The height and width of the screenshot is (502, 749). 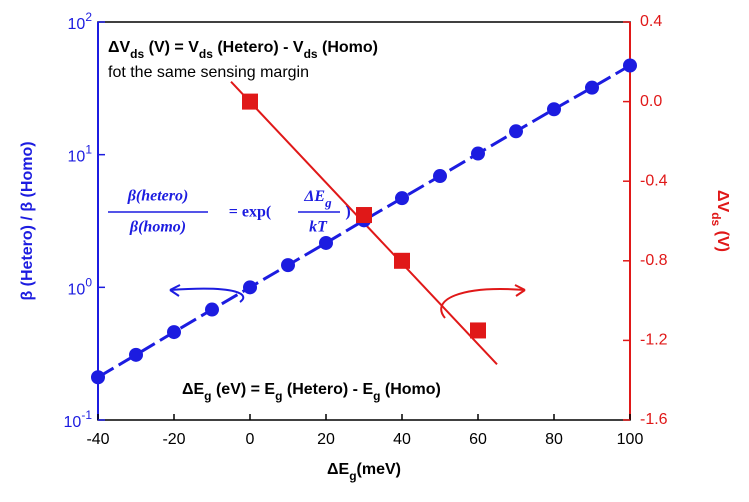 I want to click on annotation-part: ΔE, so click(x=193, y=389).